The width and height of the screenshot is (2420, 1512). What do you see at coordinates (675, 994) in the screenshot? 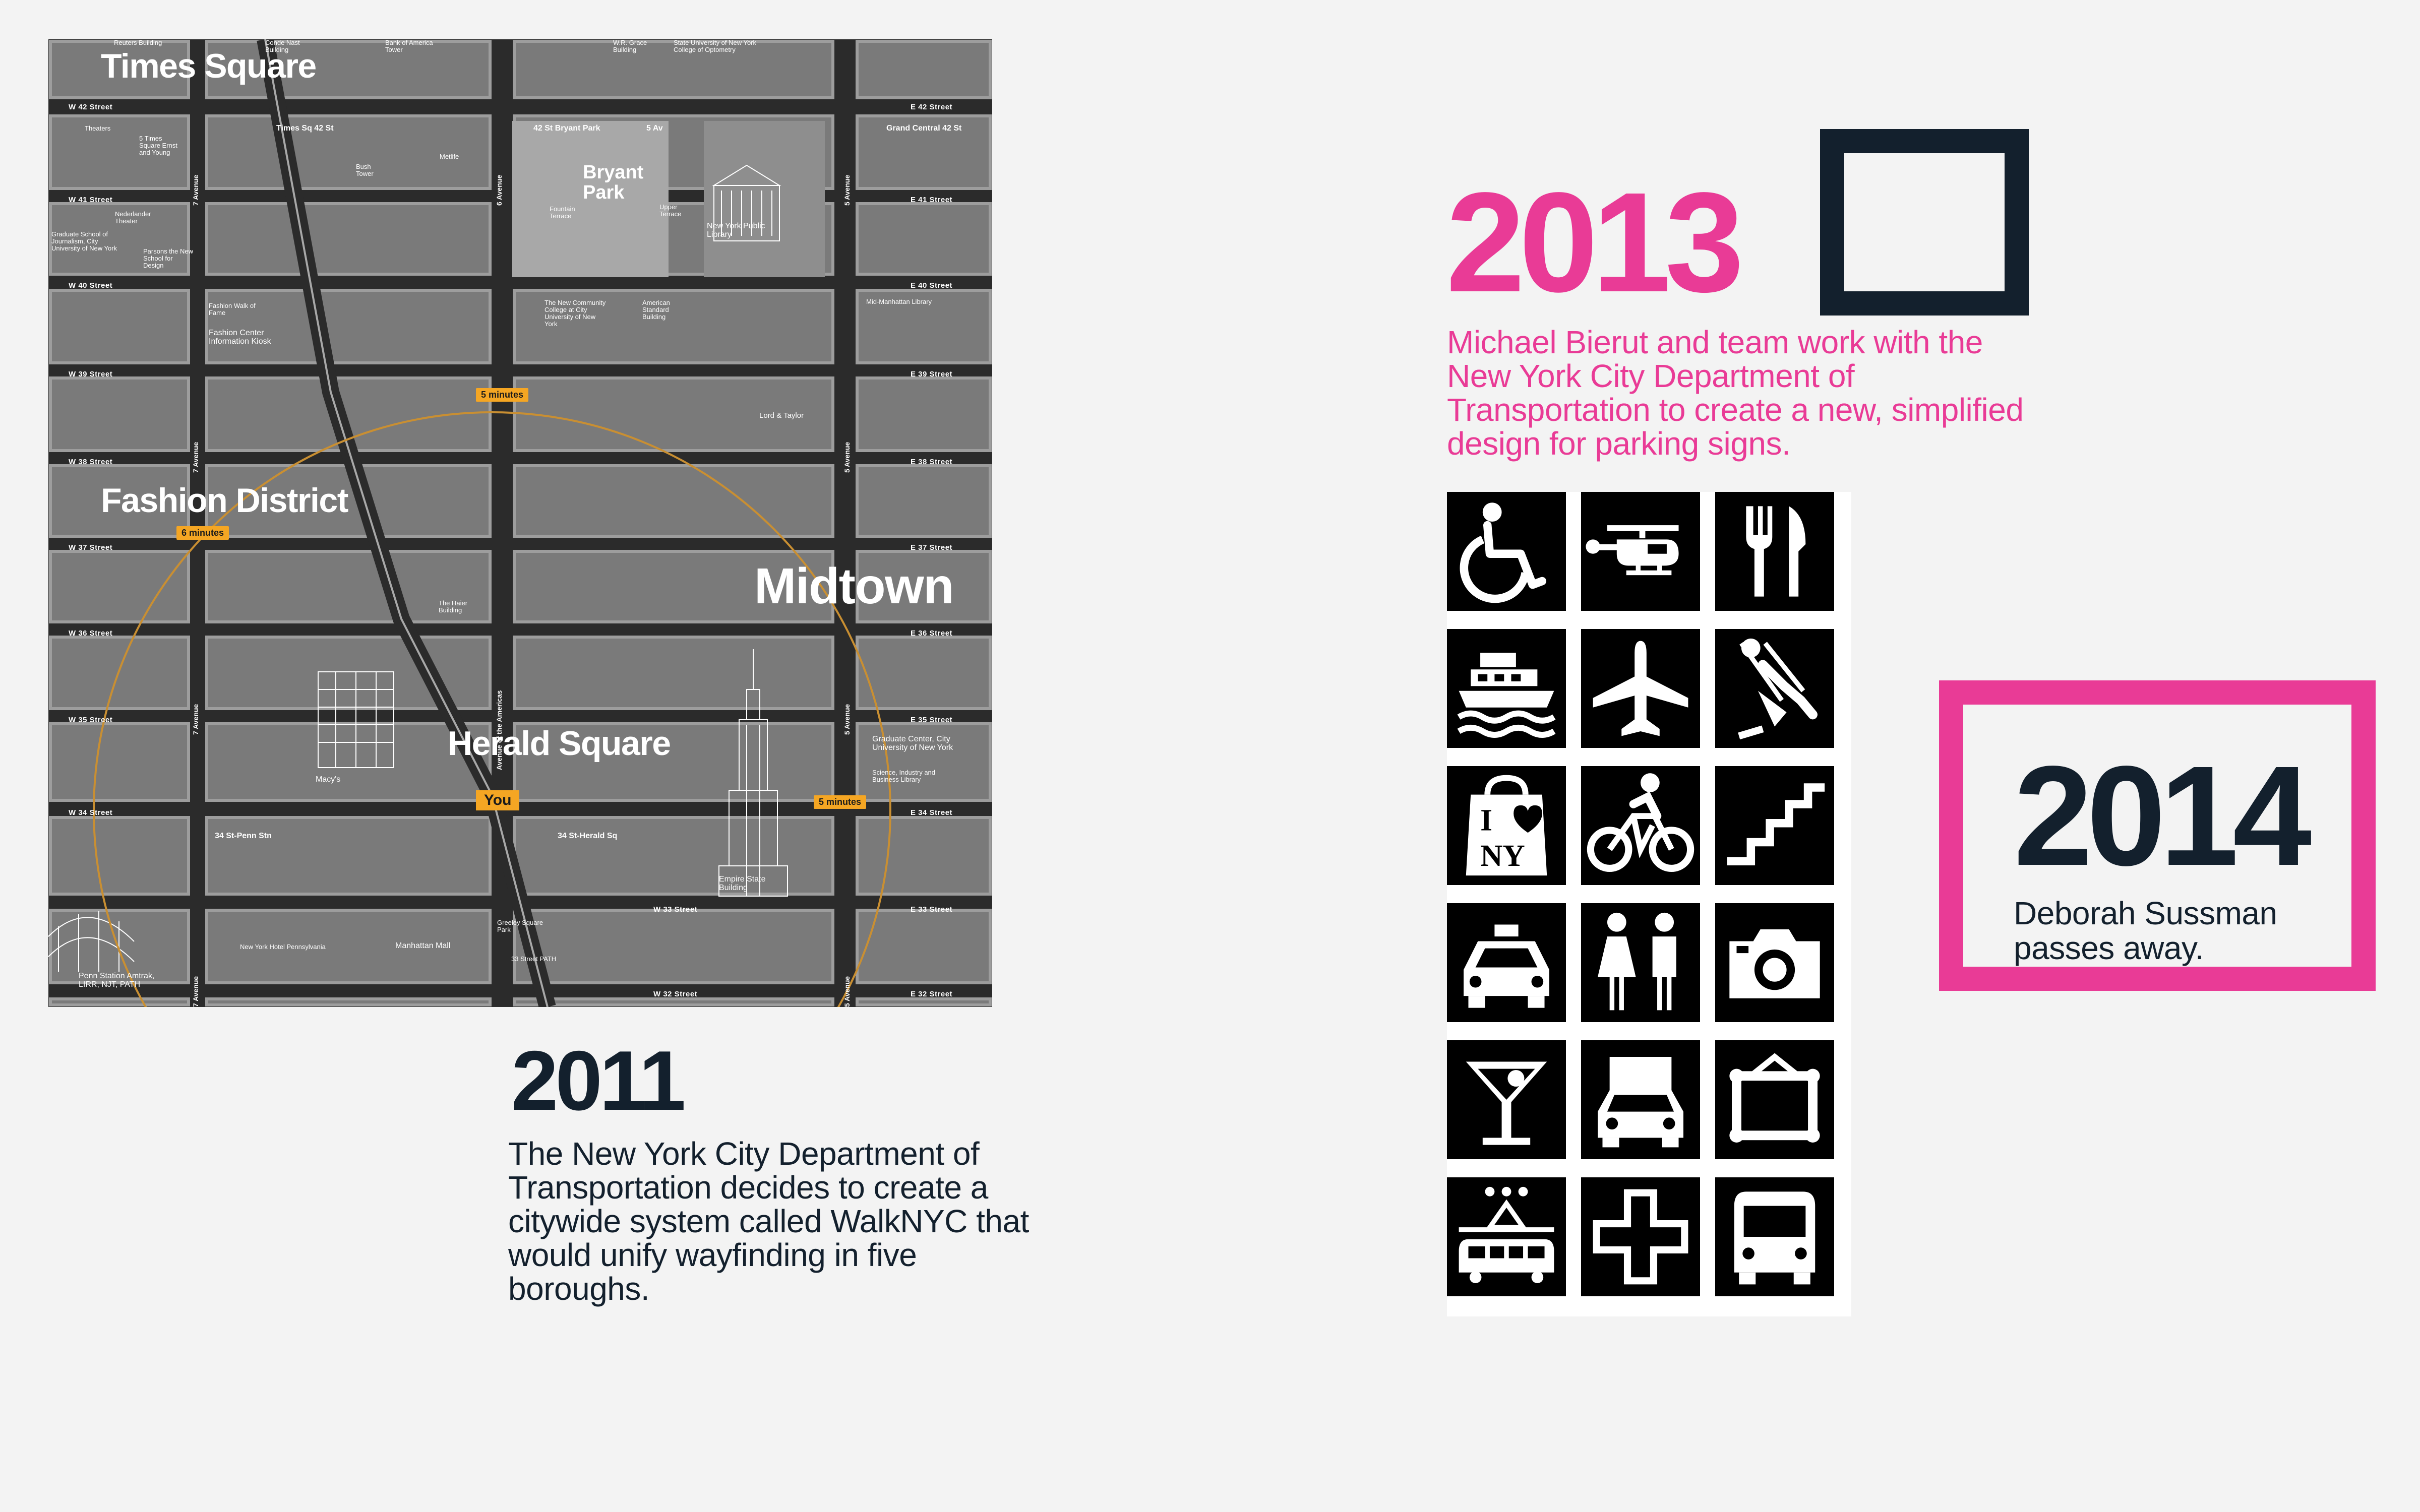
I see `street-w32: W 32 Street` at bounding box center [675, 994].